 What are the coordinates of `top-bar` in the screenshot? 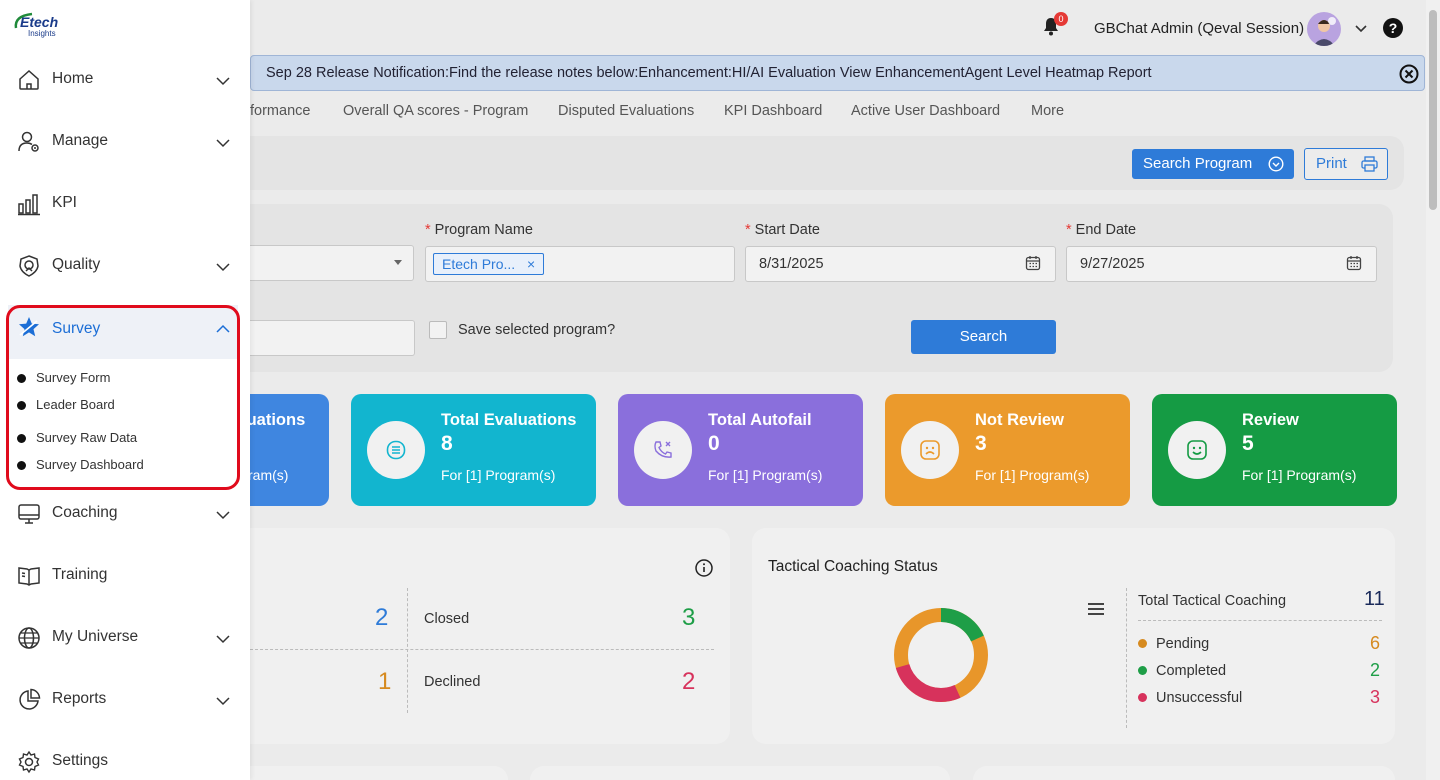 It's located at (838, 28).